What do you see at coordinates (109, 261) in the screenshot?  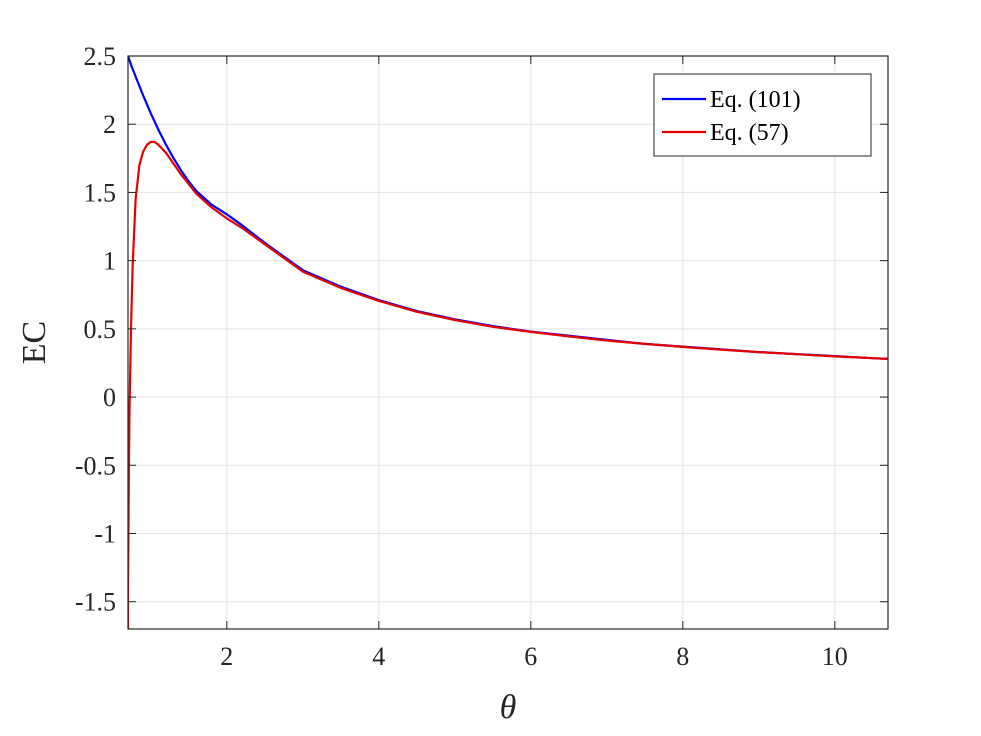 I see `y-tick-label: 1` at bounding box center [109, 261].